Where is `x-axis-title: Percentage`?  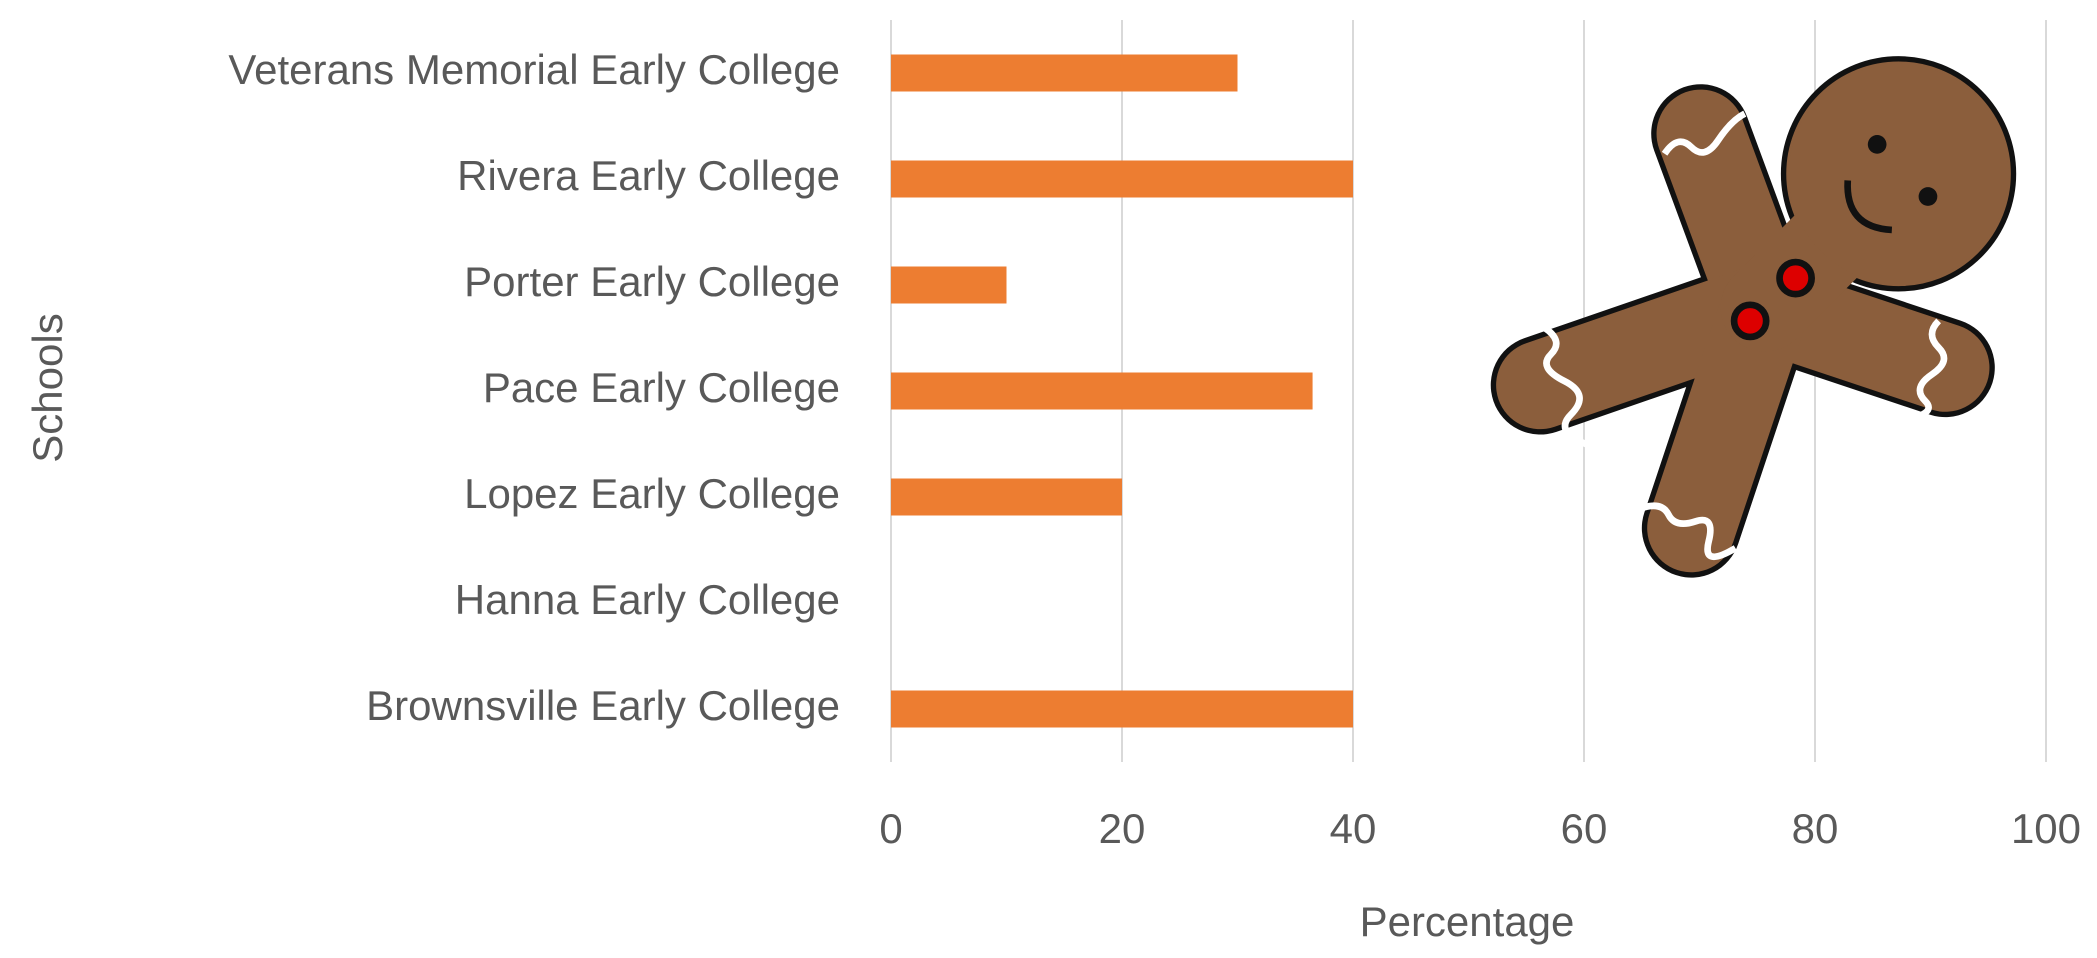
x-axis-title: Percentage is located at coordinates (1467, 921).